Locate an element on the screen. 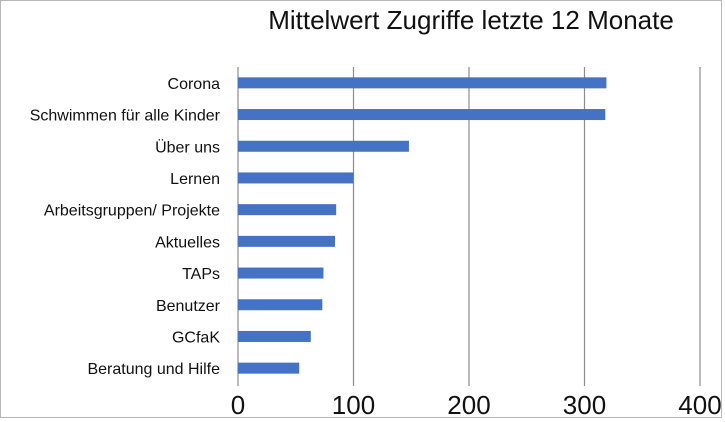  category-label: Aktuelles is located at coordinates (187, 242).